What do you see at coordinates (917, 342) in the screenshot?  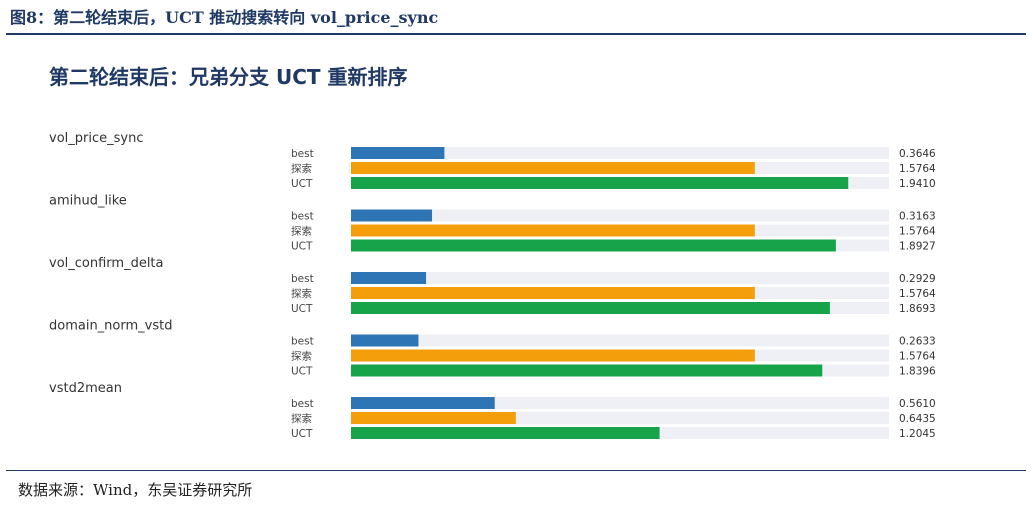 I see `value-label: 0.2633` at bounding box center [917, 342].